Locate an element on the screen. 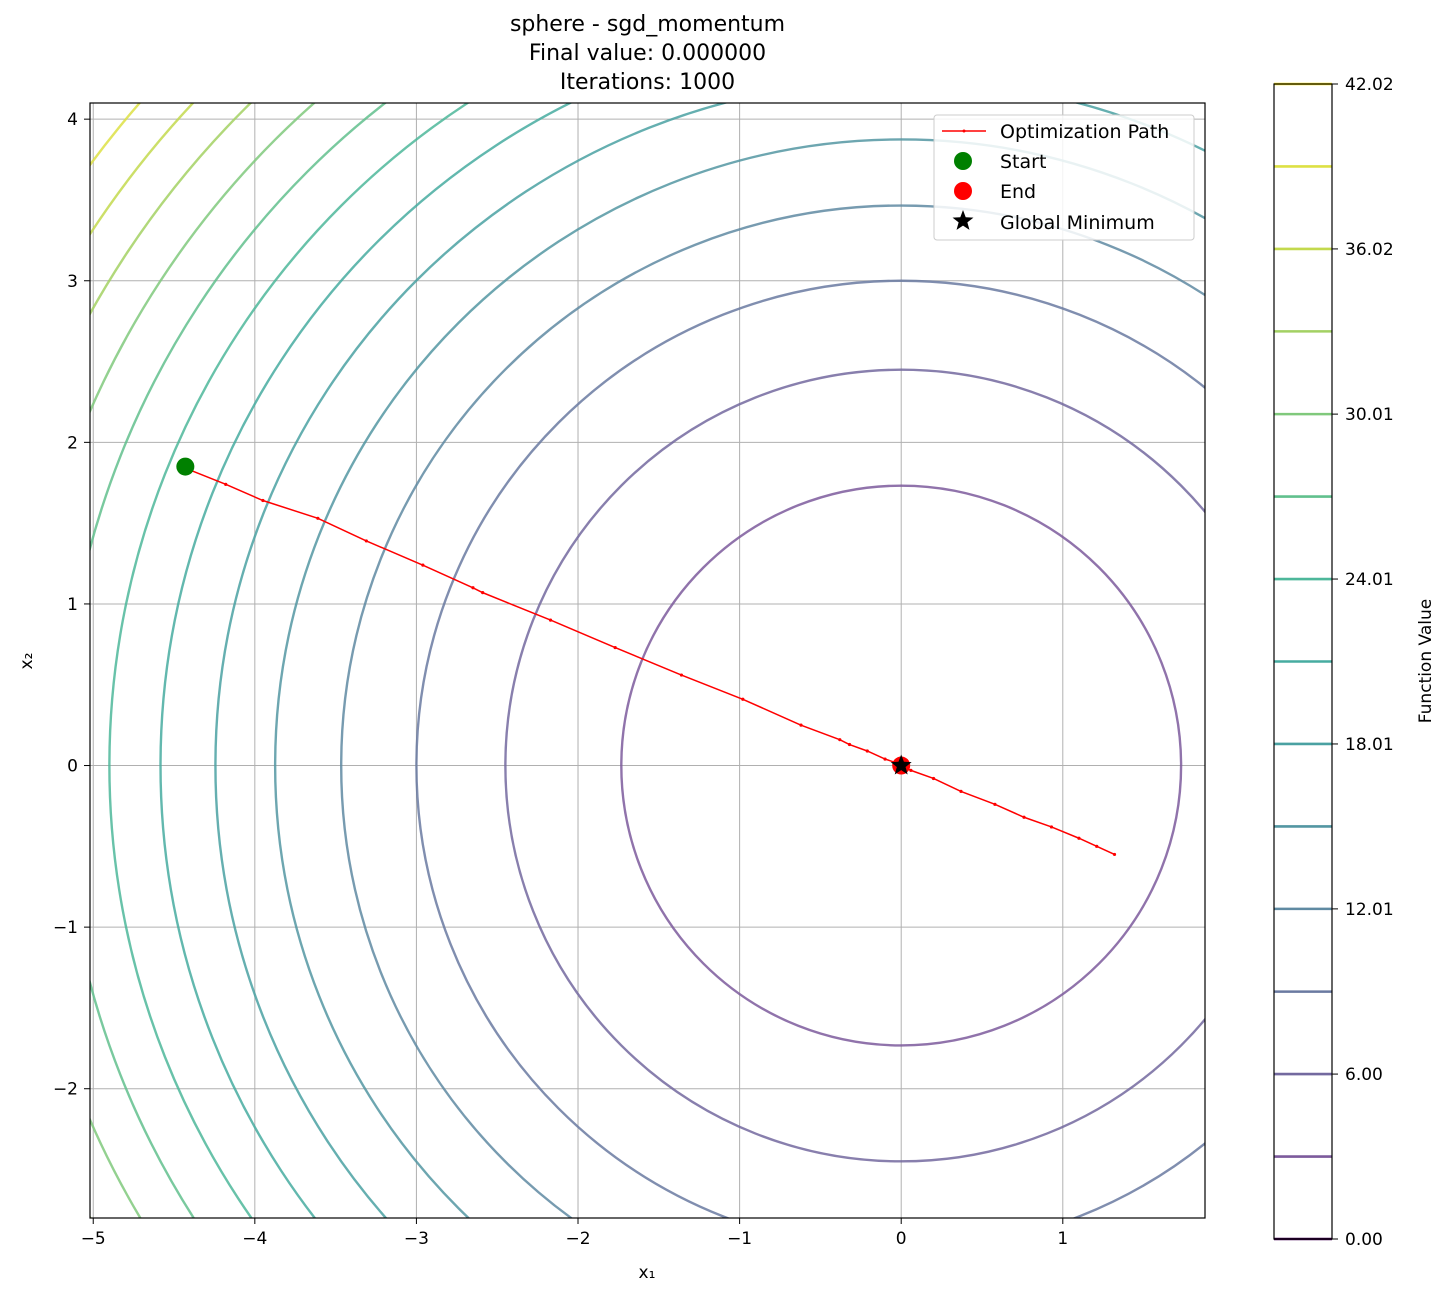 The image size is (1449, 1297). legend-path-marker is located at coordinates (964, 131).